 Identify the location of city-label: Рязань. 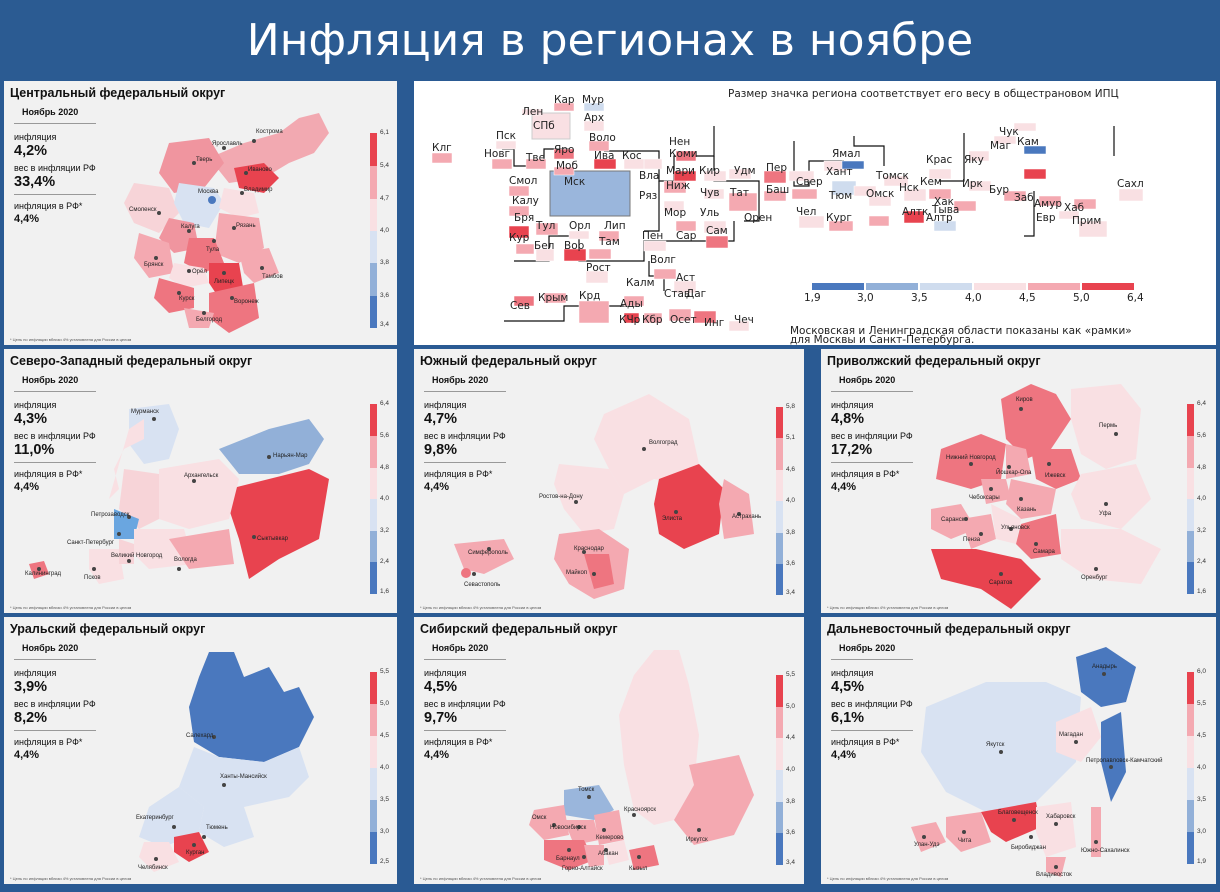
(246, 226).